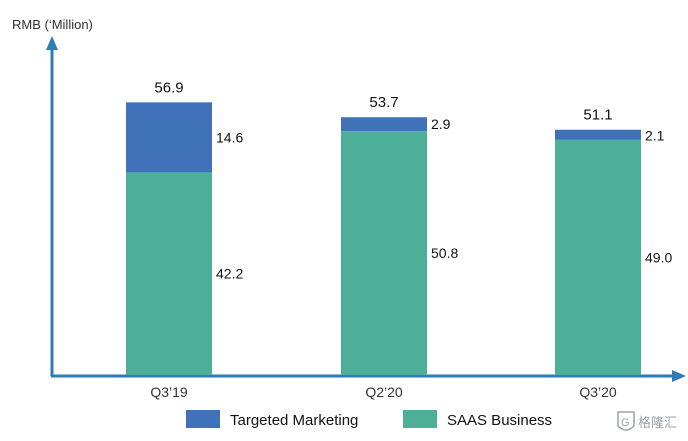 The height and width of the screenshot is (441, 688). I want to click on value-label-targeted-marketing-2: 2.9, so click(441, 124).